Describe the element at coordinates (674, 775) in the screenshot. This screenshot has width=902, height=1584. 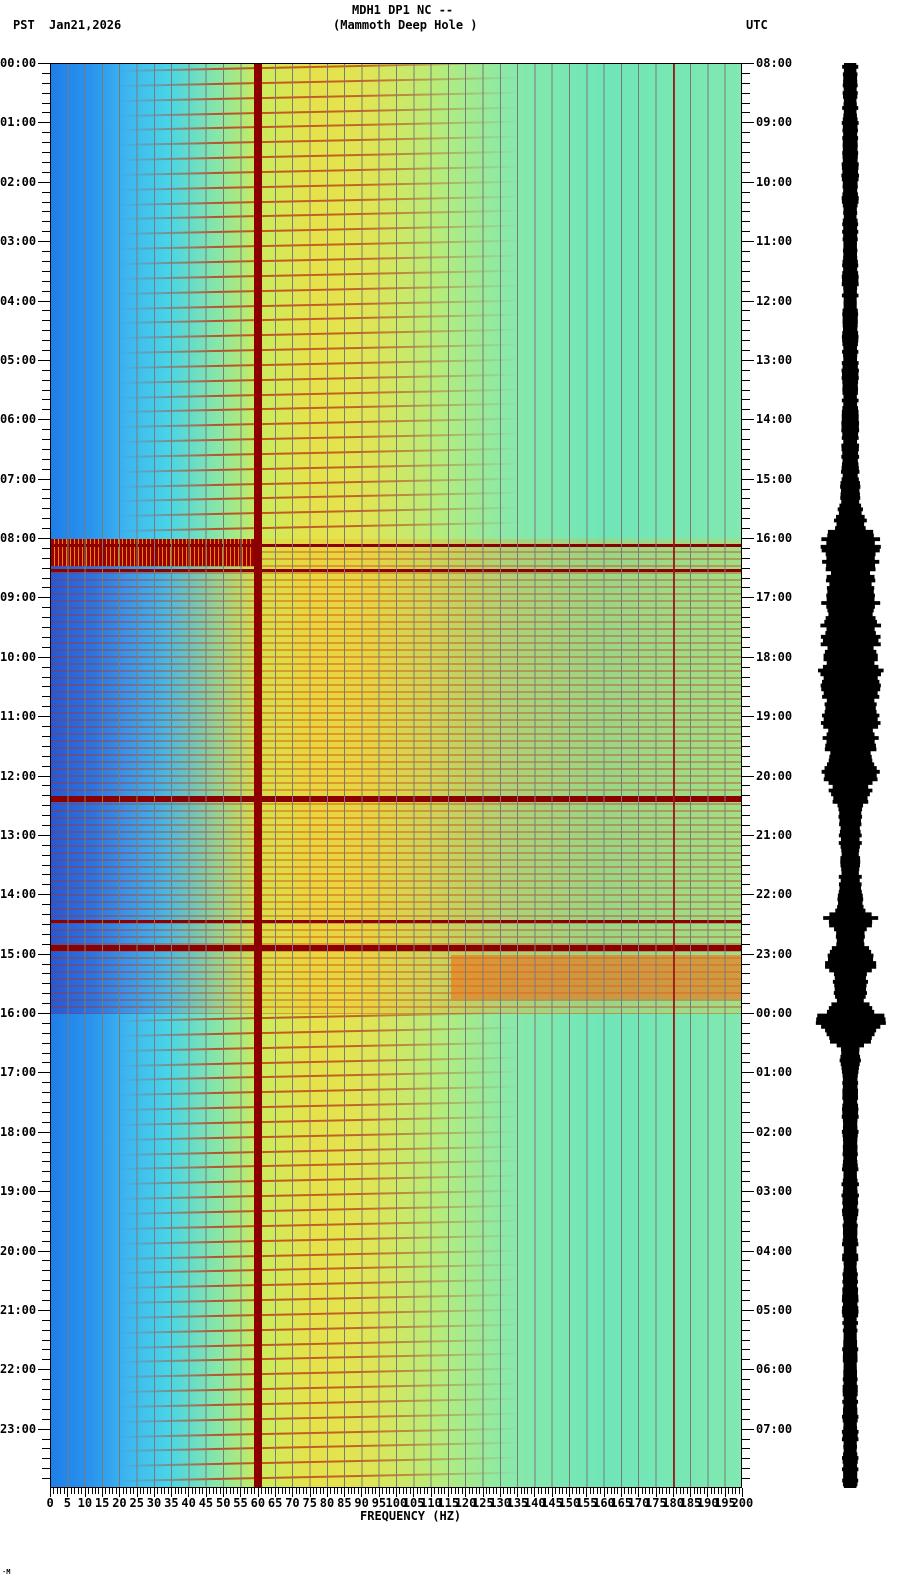
I see `line-180hz` at that location.